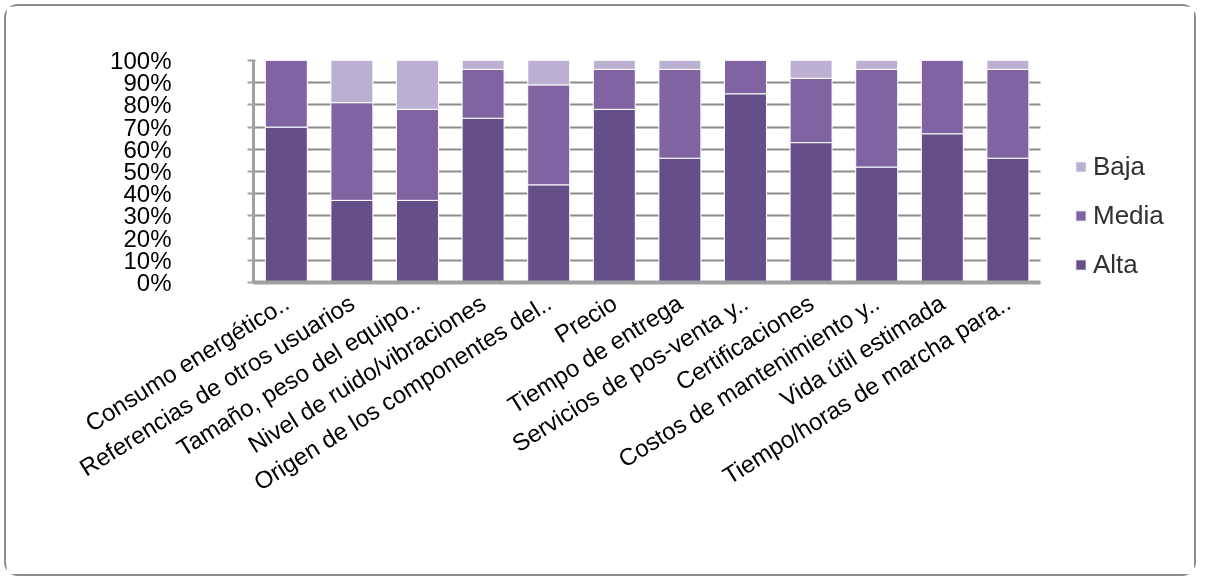 The height and width of the screenshot is (585, 1206). I want to click on legend-label: Baja, so click(1119, 166).